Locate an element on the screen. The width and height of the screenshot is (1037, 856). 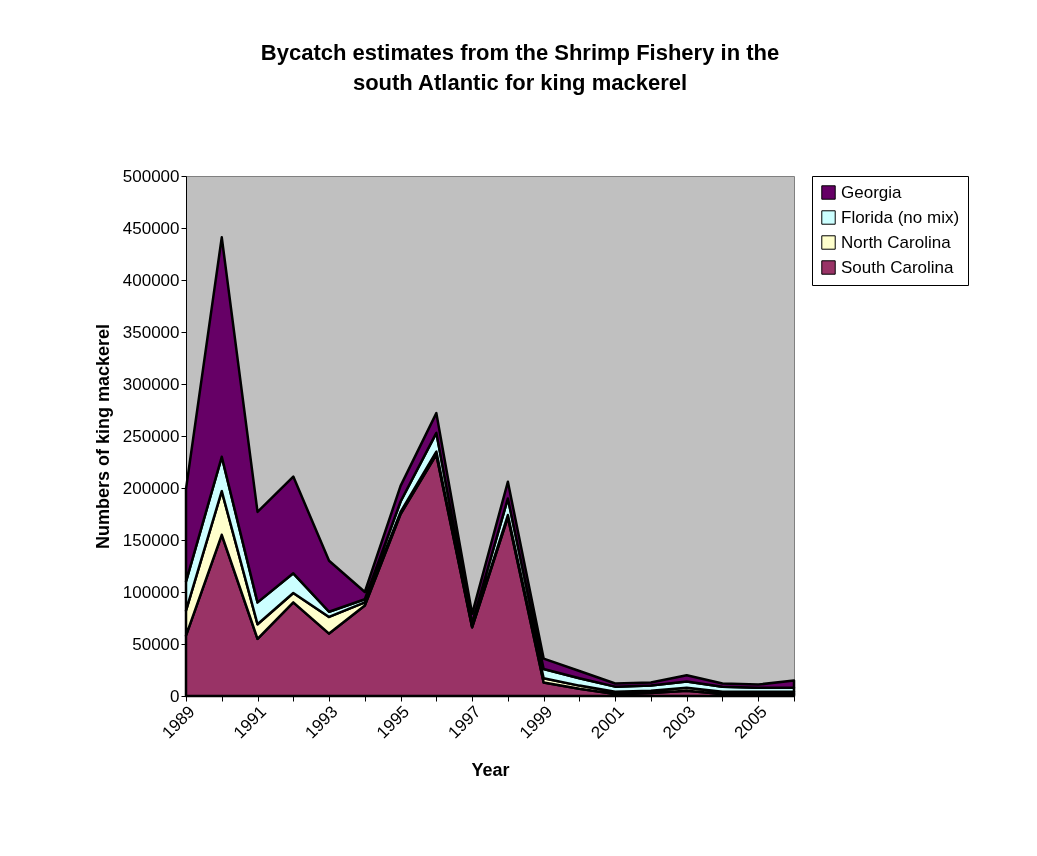
y-tick-label: 300000 is located at coordinates (151, 384).